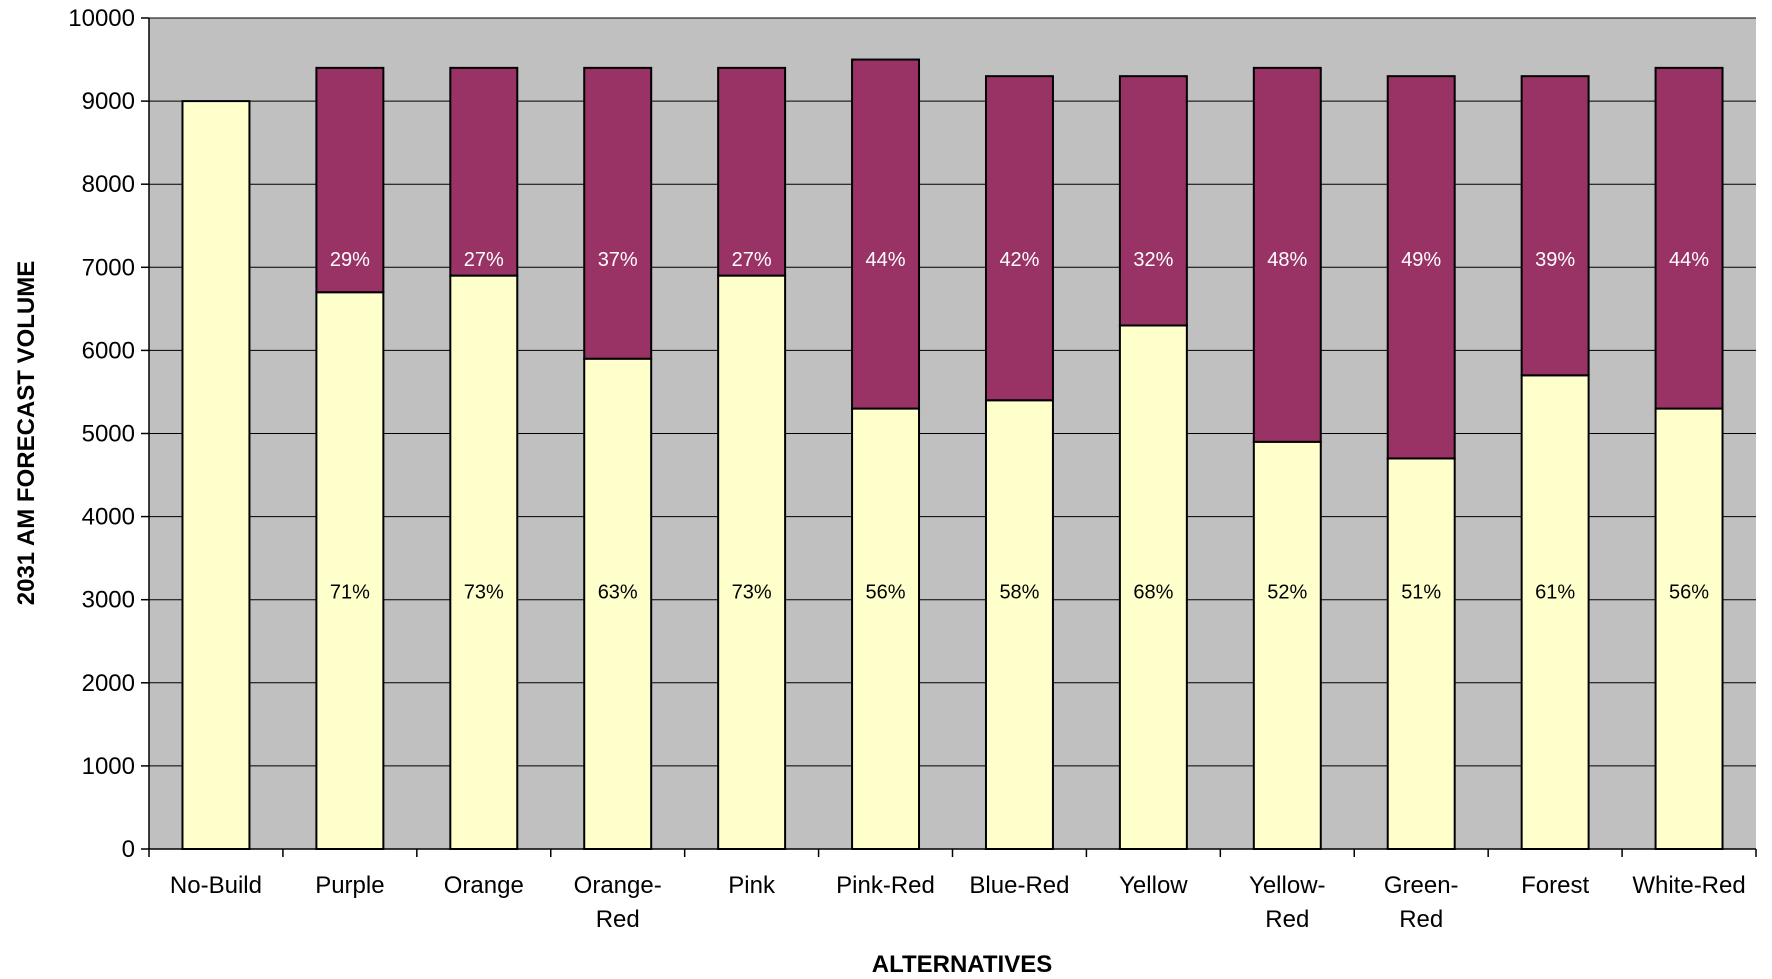  Describe the element at coordinates (1153, 885) in the screenshot. I see `x-tick-label: Yellow` at that location.